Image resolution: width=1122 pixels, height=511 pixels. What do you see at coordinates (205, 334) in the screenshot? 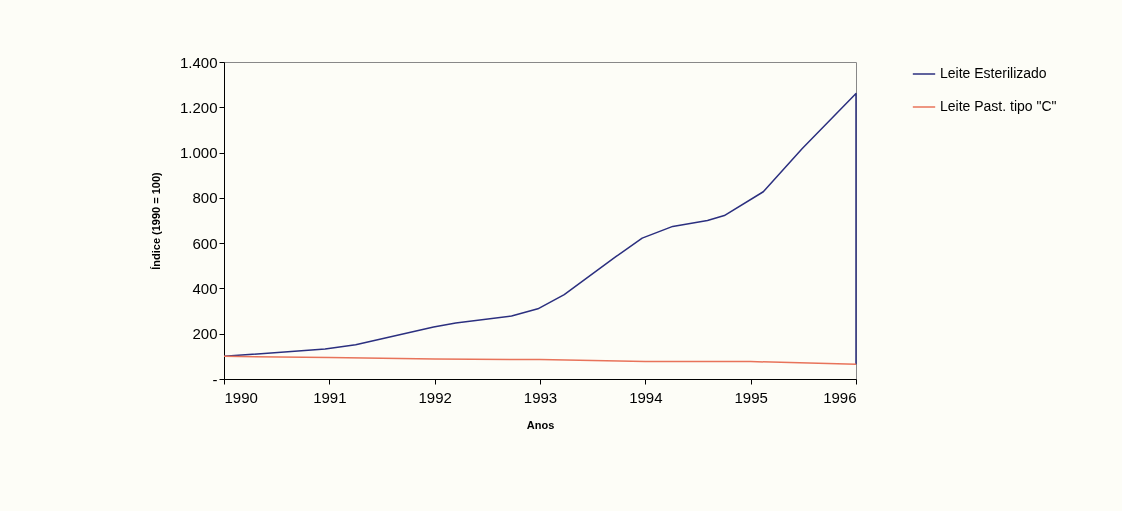
I see `y-tick-label: 200` at bounding box center [205, 334].